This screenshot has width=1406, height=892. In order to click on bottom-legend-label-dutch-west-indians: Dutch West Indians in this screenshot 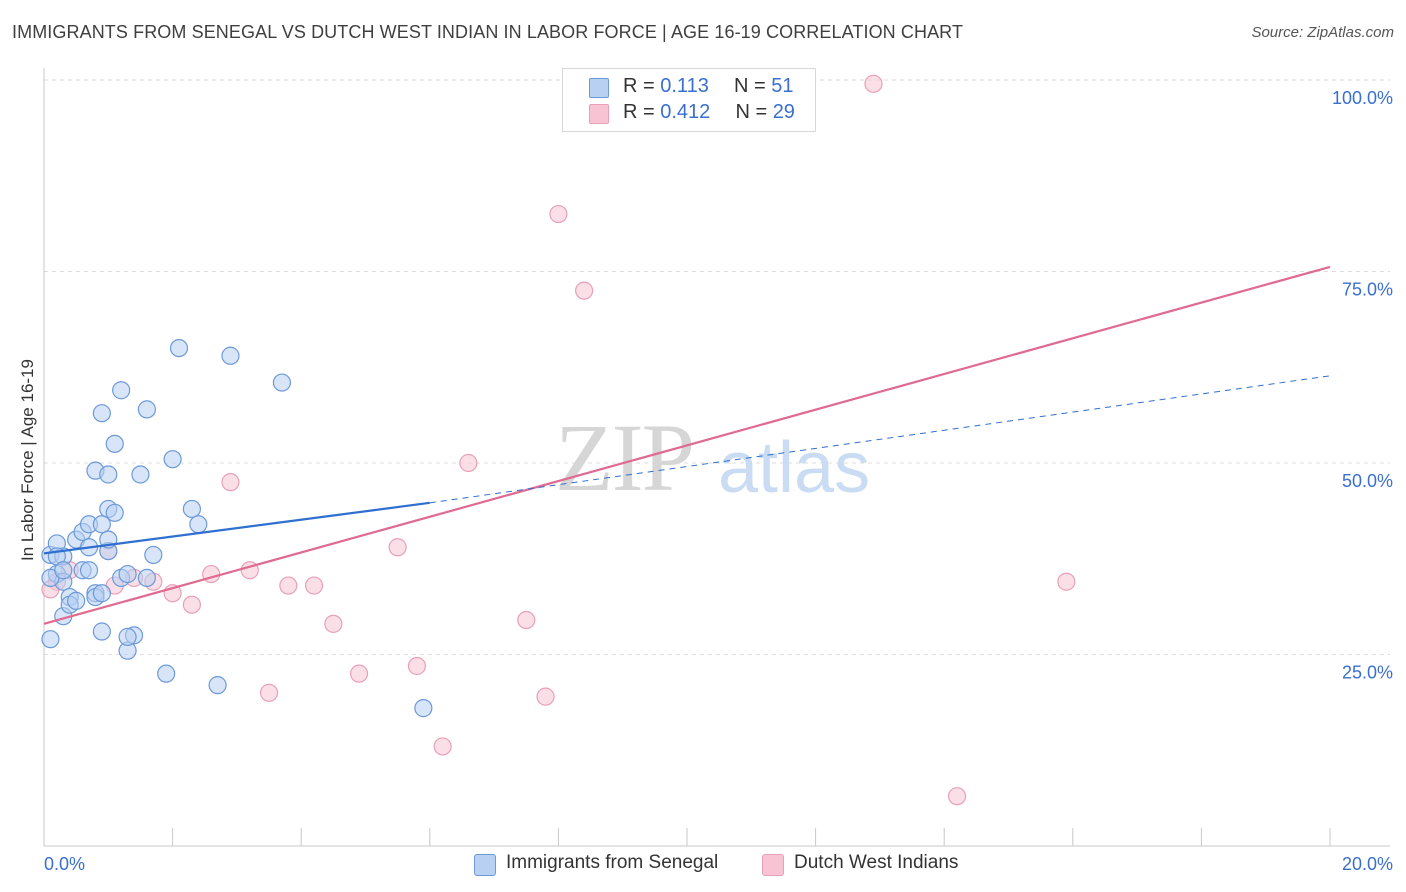, I will do `click(876, 862)`.